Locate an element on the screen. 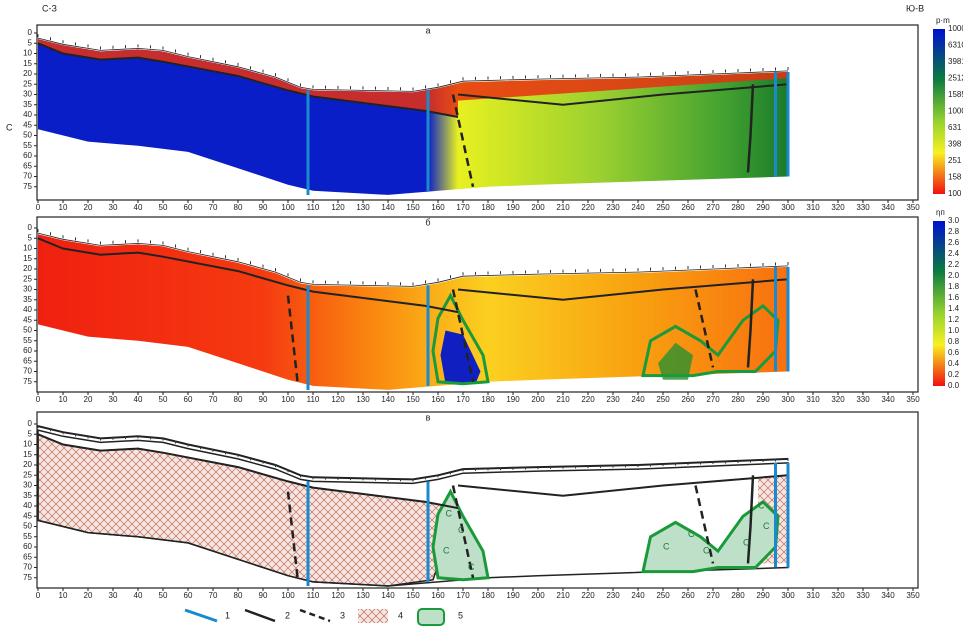 The width and height of the screenshot is (963, 633). x-tick-label: 350 is located at coordinates (913, 595).